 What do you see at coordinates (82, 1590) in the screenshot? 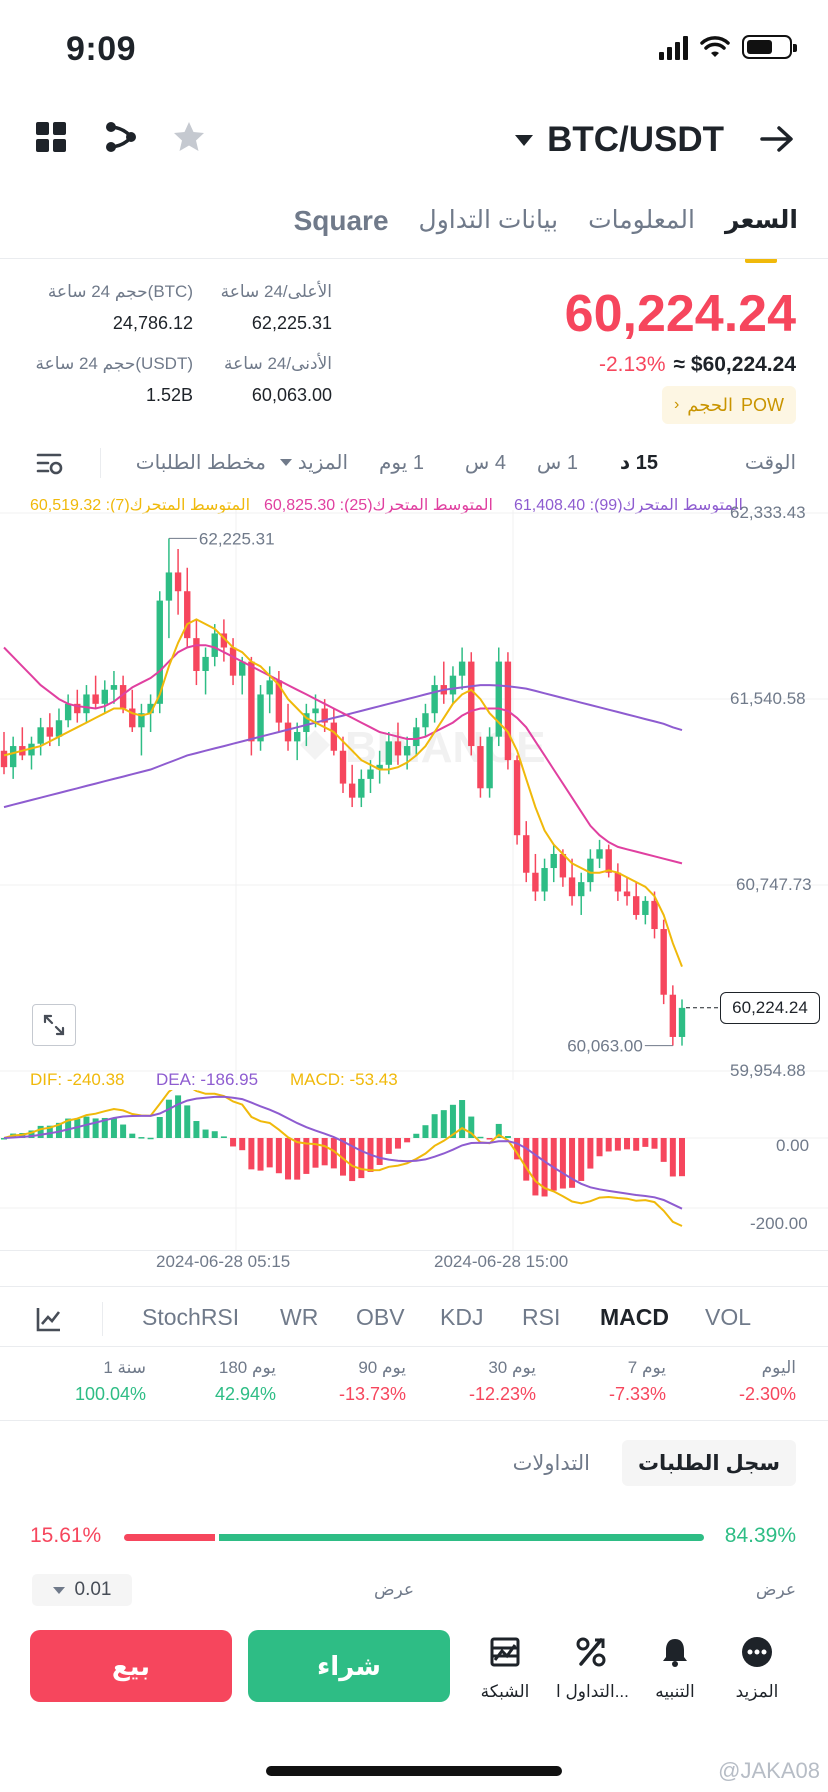
I see `precision-dropdown: 0.01` at bounding box center [82, 1590].